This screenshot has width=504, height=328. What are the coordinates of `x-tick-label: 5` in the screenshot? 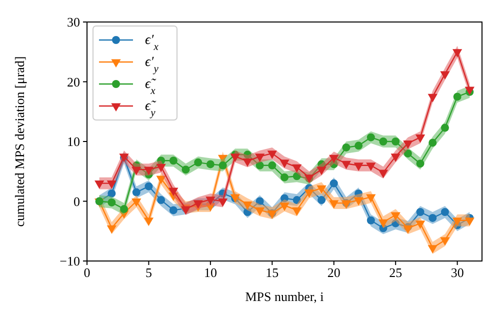 It's located at (148, 272).